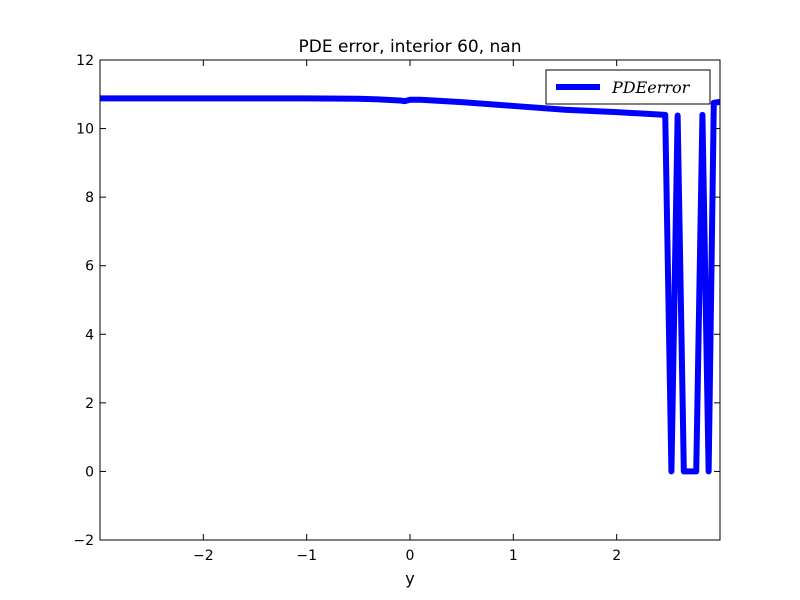  What do you see at coordinates (89, 404) in the screenshot?
I see `y-tick-label: 2` at bounding box center [89, 404].